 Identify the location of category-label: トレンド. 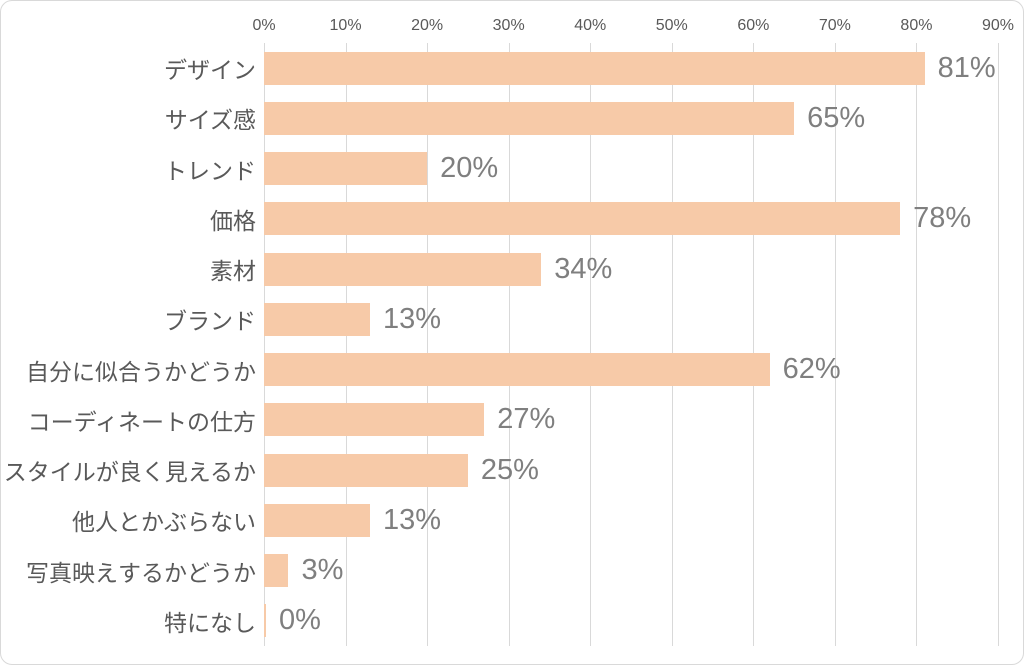
(210, 170).